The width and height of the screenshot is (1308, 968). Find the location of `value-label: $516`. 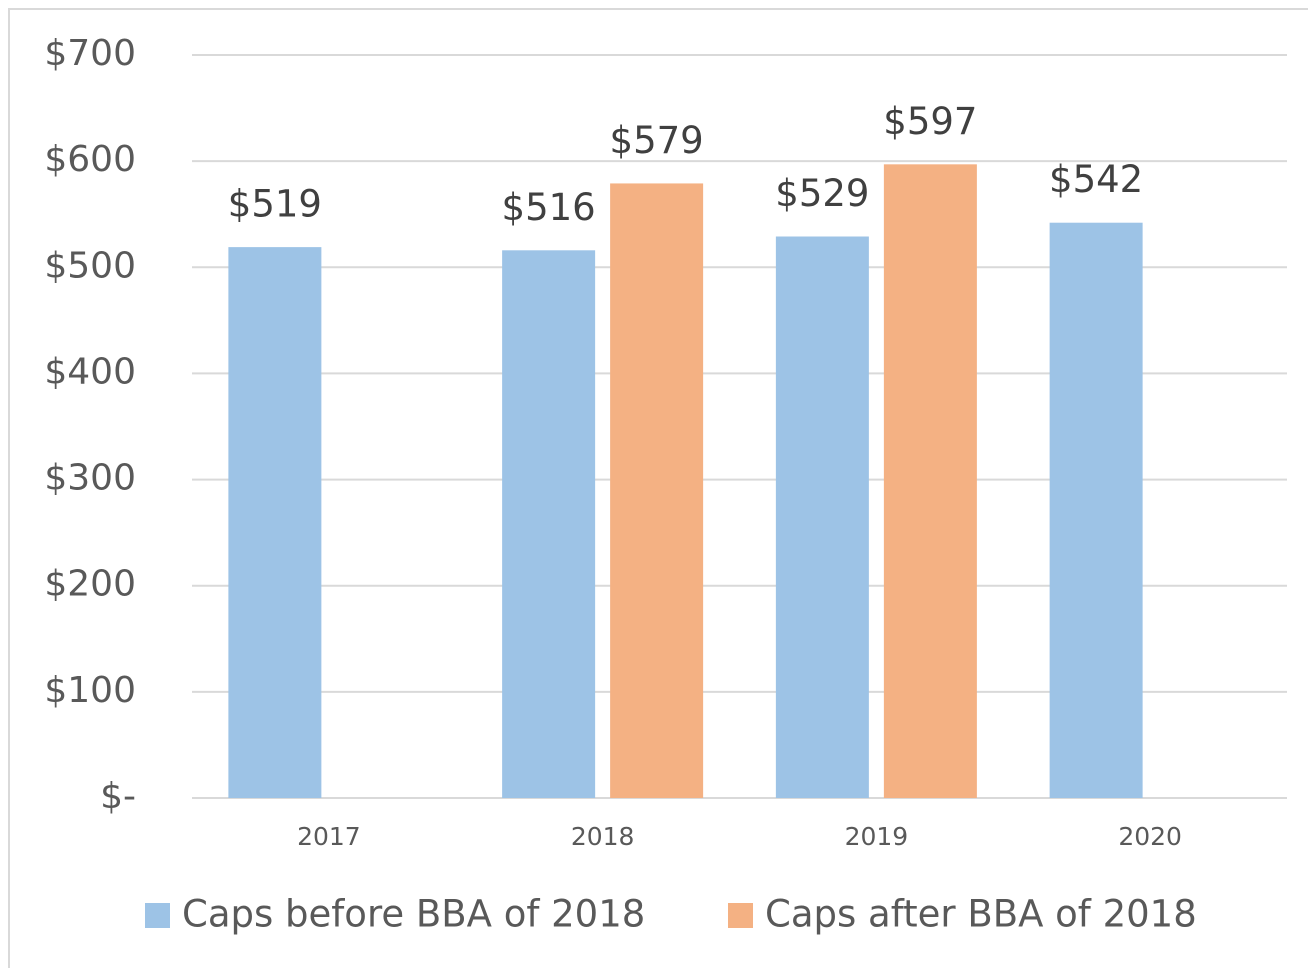

value-label: $516 is located at coordinates (549, 207).